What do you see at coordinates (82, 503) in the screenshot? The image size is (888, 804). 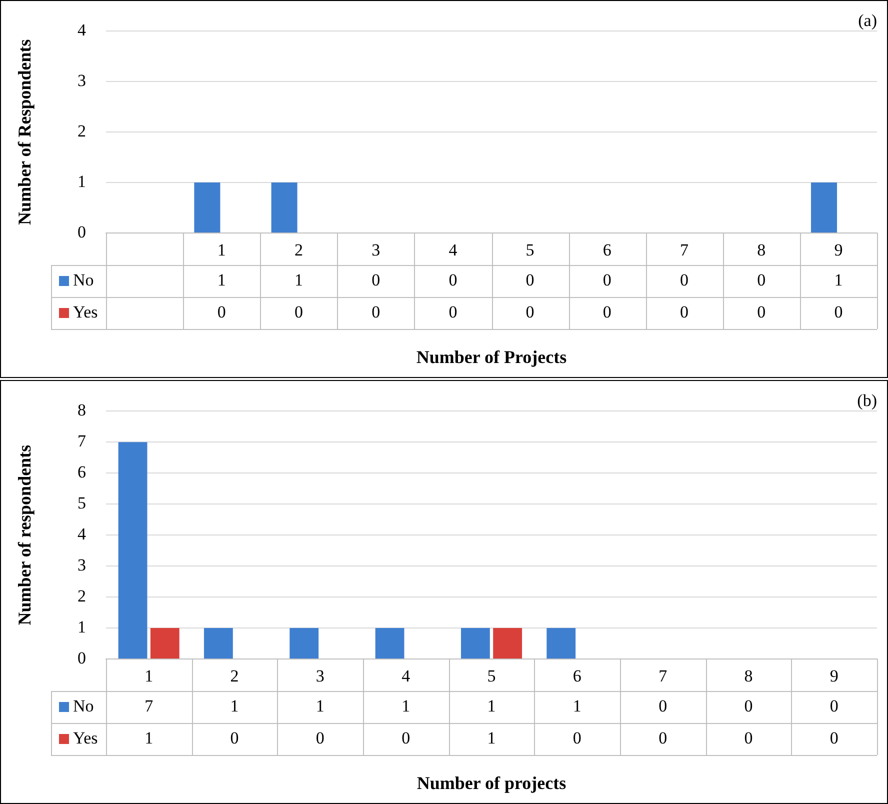 I see `y-tick-label: 5` at bounding box center [82, 503].